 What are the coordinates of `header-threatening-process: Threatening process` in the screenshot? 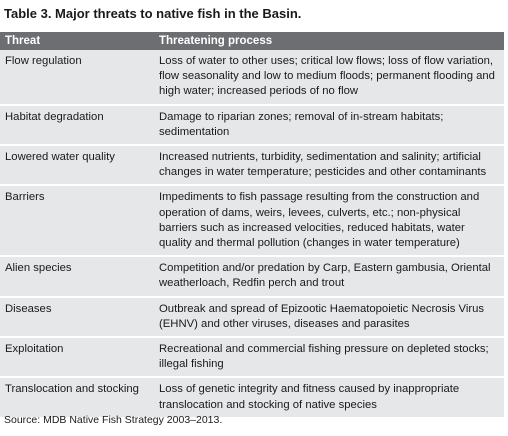 It's located at (216, 41).